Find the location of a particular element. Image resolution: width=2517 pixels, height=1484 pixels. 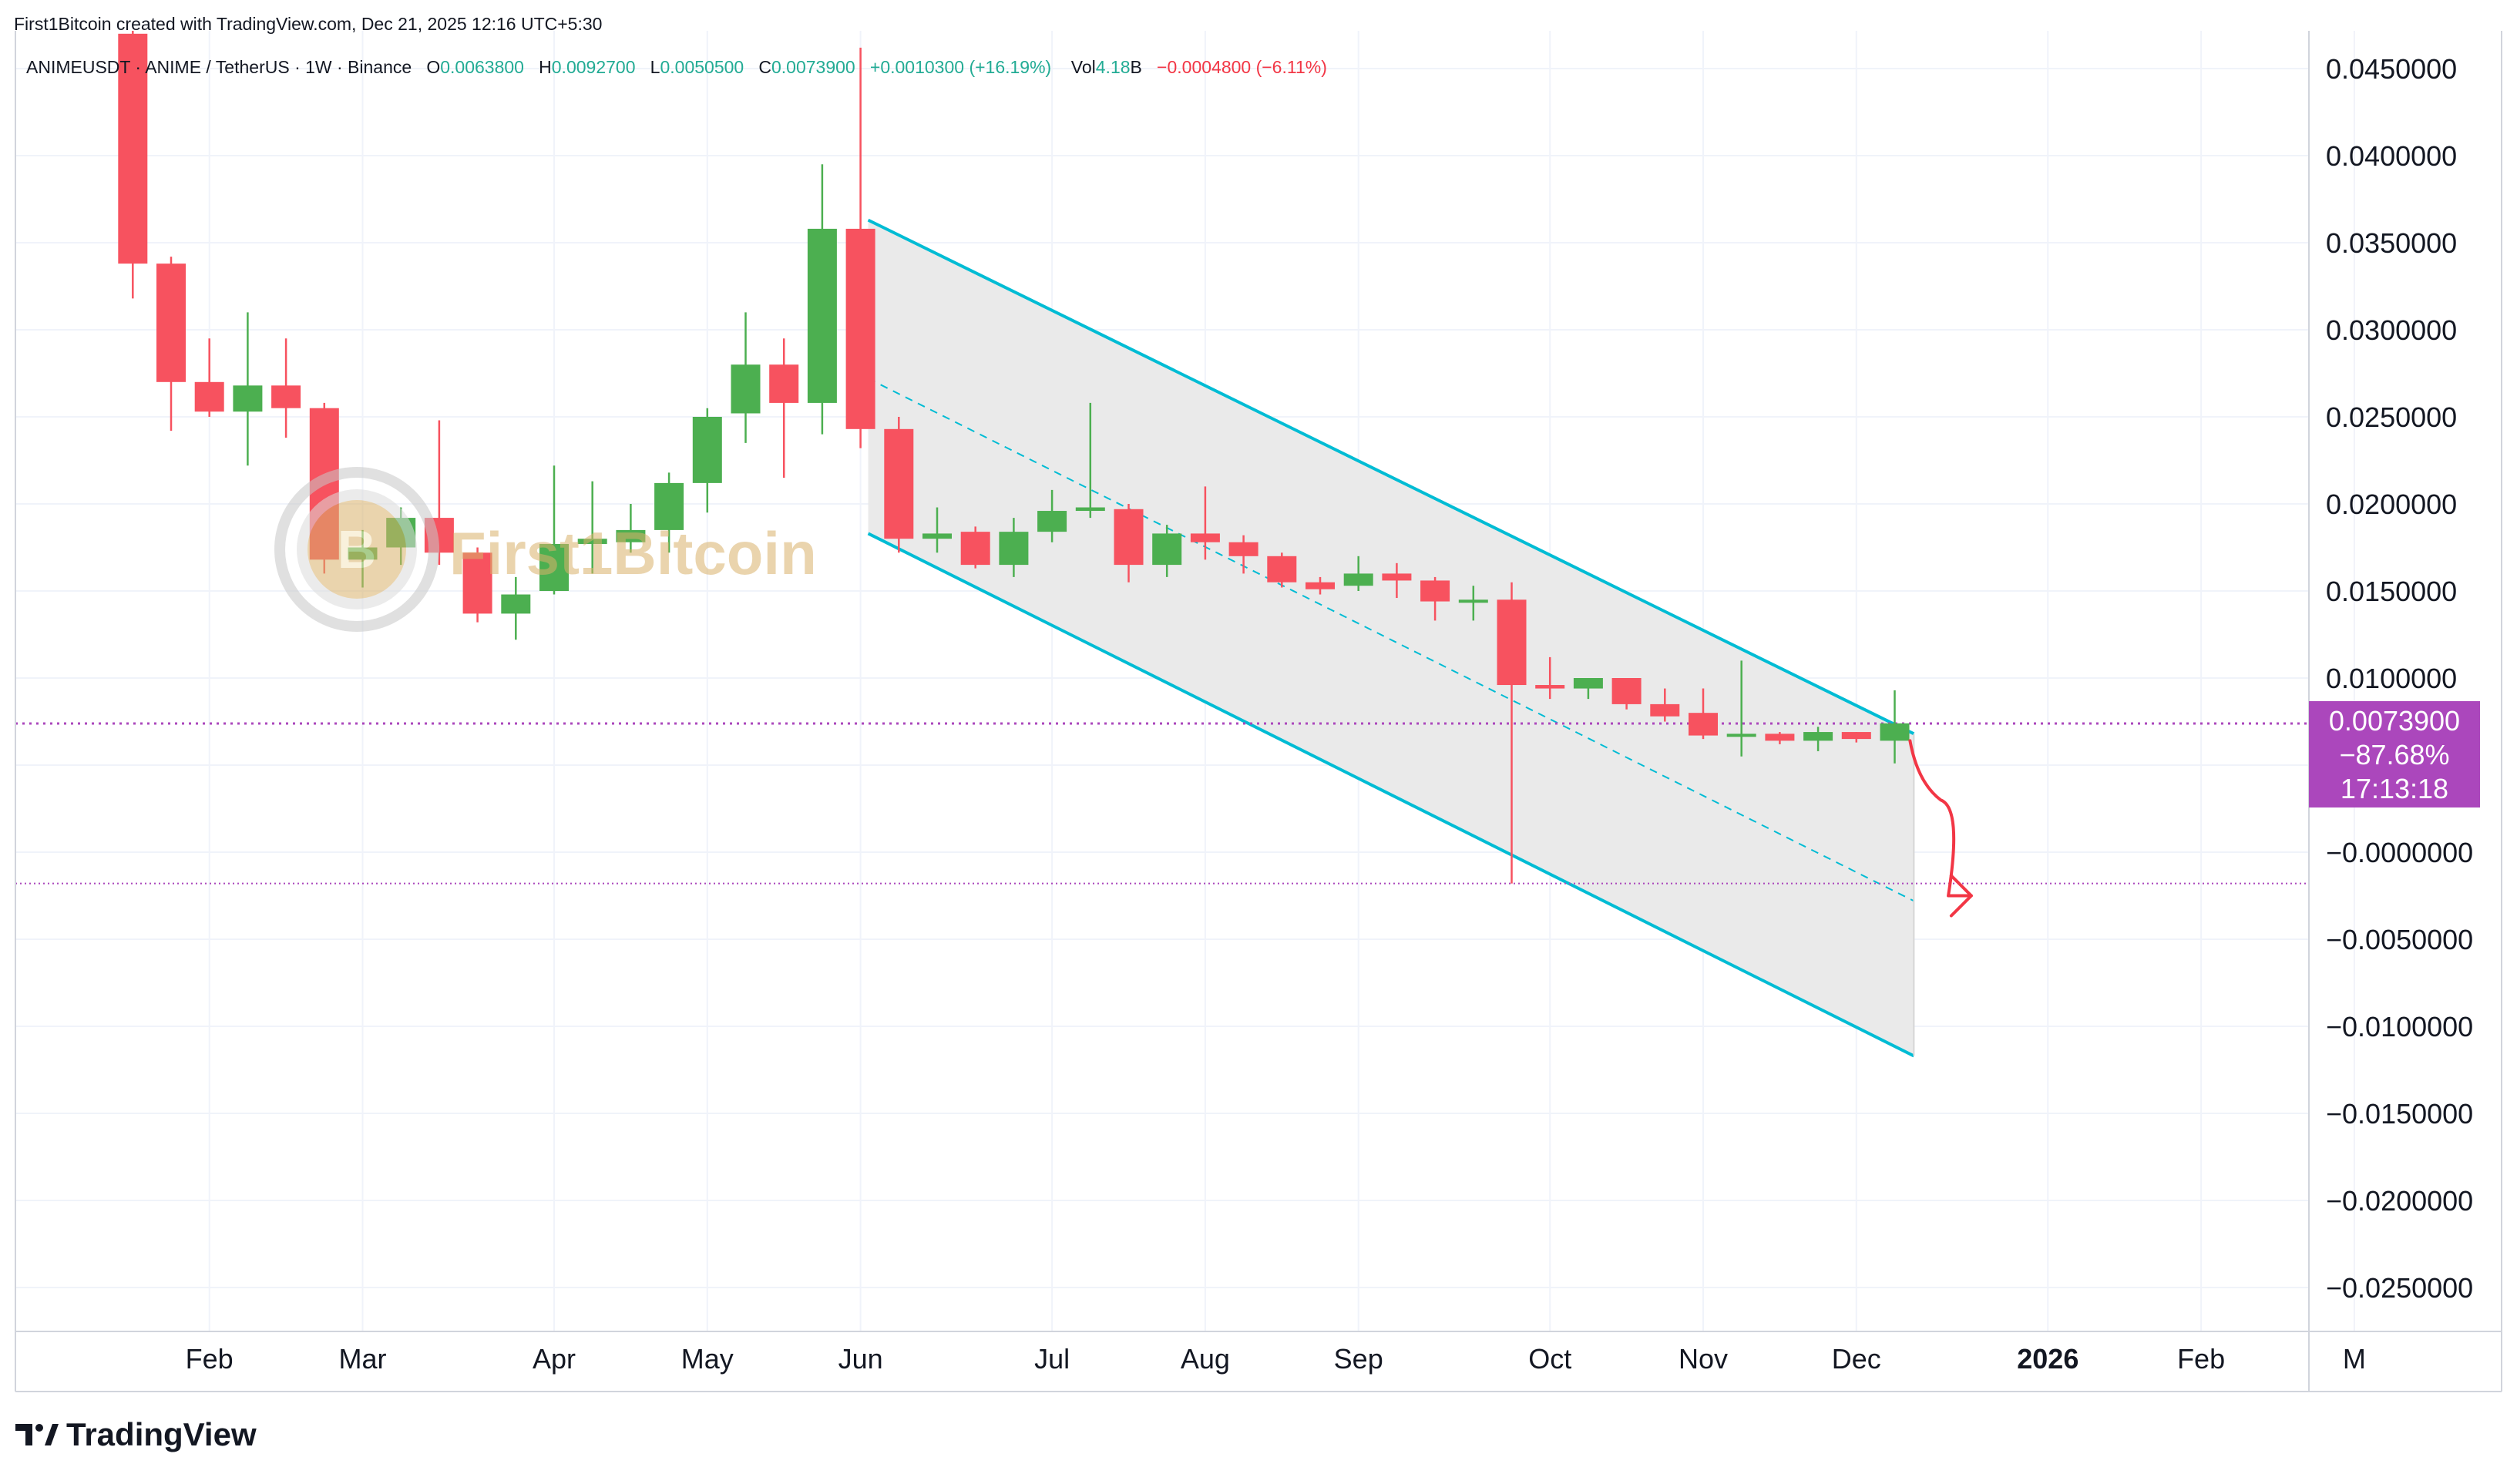

y-tick-label: −0.0000000 is located at coordinates (2399, 852).